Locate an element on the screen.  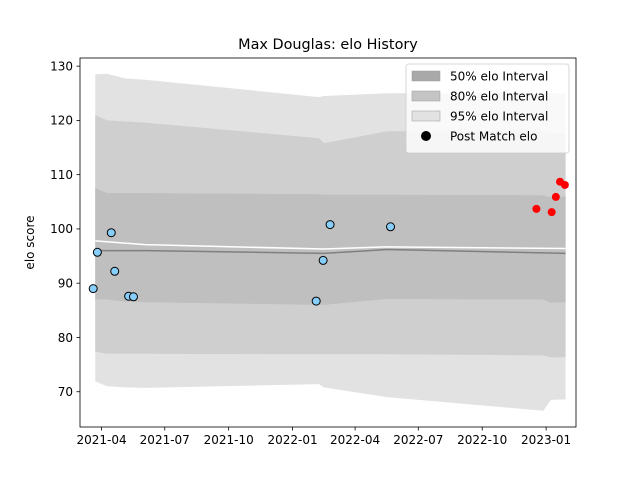
x-tick-label-4: 2022-04 is located at coordinates (355, 440).